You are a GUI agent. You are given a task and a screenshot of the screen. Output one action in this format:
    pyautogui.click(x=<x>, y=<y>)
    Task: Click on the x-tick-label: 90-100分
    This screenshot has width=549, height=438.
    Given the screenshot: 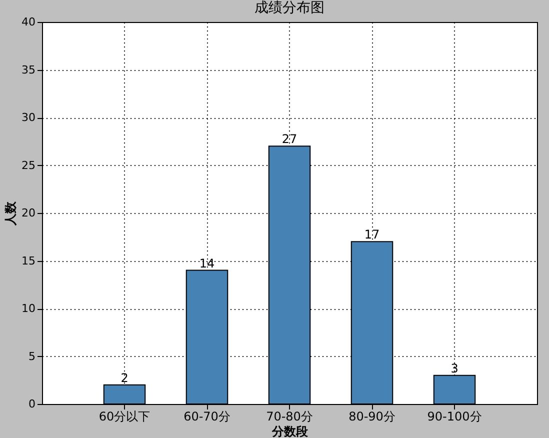 What is the action you would take?
    pyautogui.click(x=454, y=417)
    